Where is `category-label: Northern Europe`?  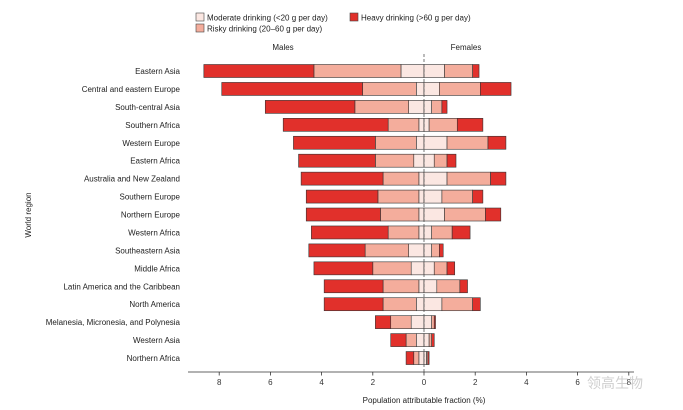 category-label: Northern Europe is located at coordinates (151, 215).